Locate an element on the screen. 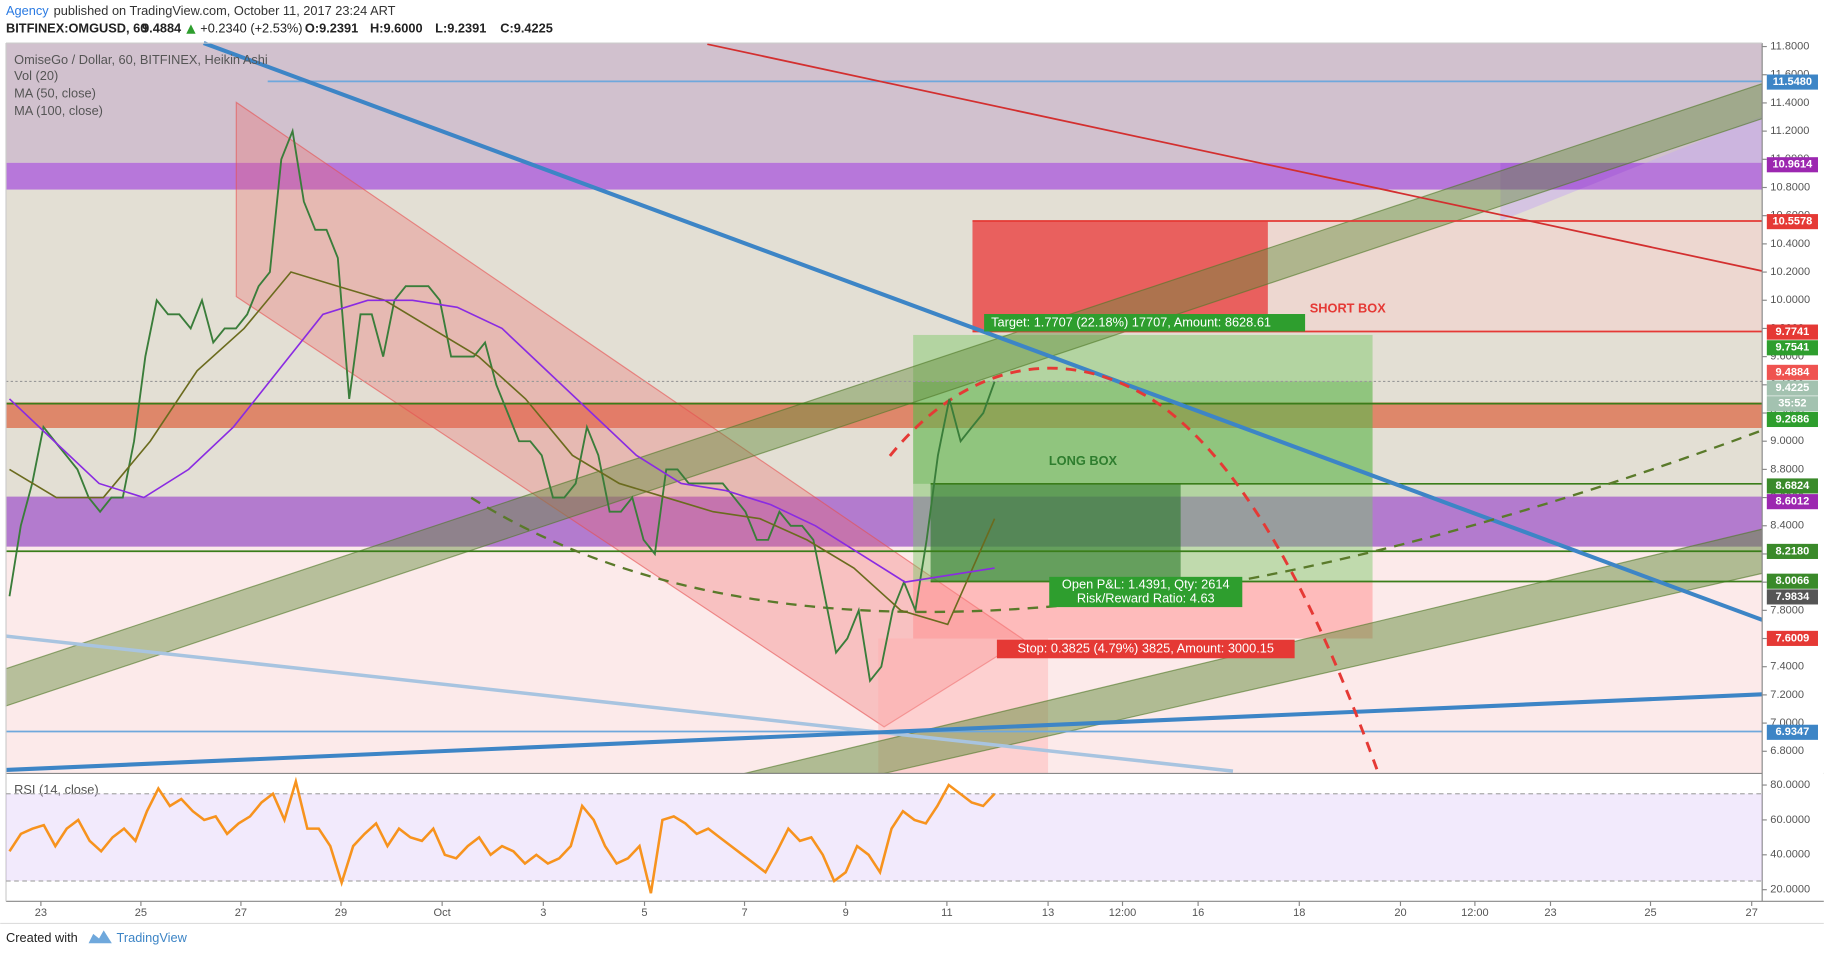  y-tick-label: 8.4000 is located at coordinates (1787, 526).